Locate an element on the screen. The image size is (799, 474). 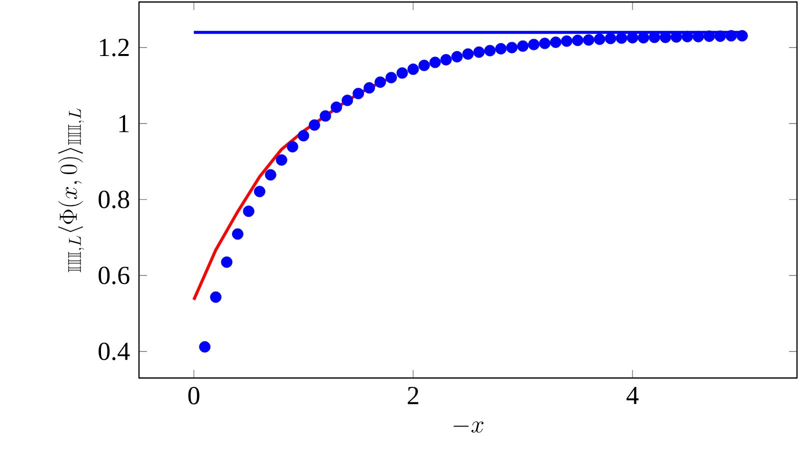
x-axis-title: $-x$ is located at coordinates (469, 427).